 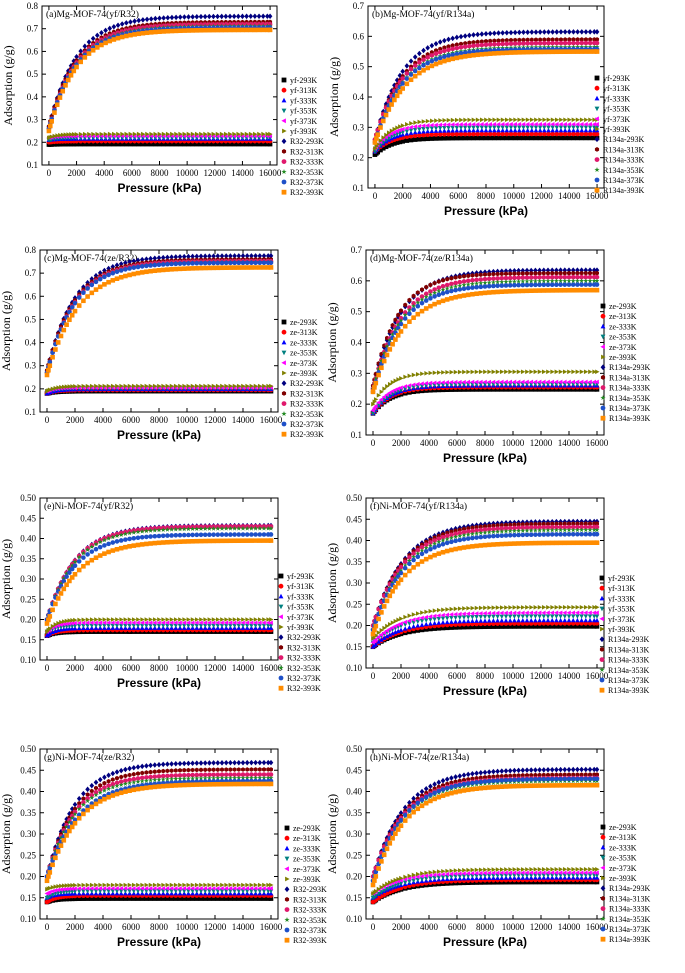 What do you see at coordinates (307, 172) in the screenshot?
I see `legend-label: R32-353K` at bounding box center [307, 172].